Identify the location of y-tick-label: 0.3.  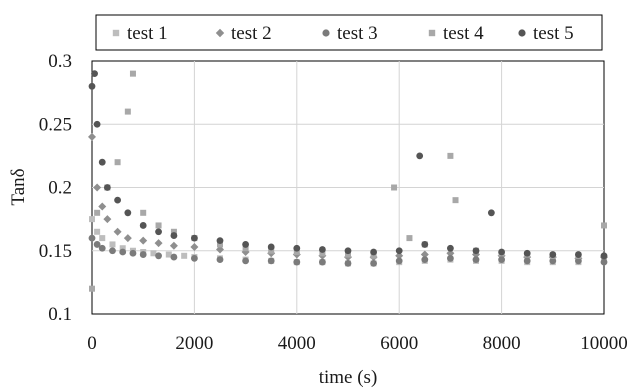
(60, 61).